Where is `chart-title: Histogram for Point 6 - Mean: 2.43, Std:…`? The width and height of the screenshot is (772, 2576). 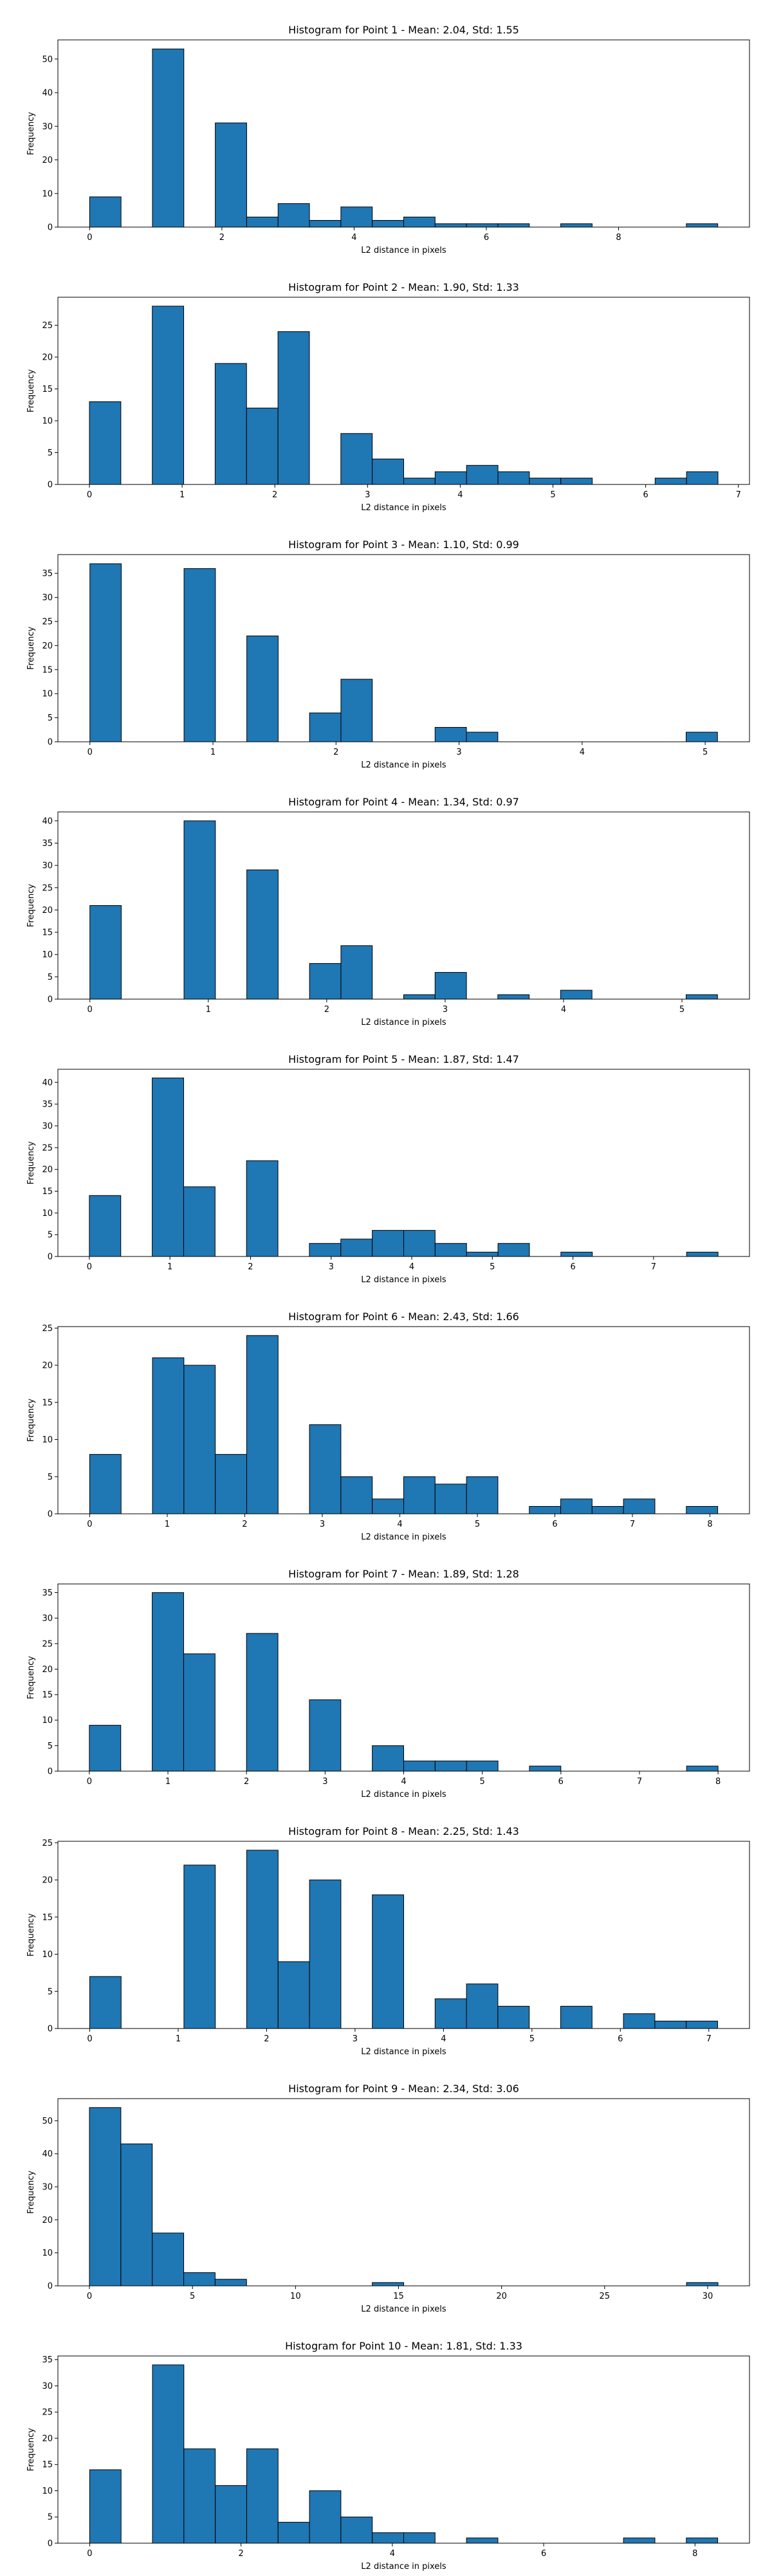 chart-title: Histogram for Point 6 - Mean: 2.43, Std:… is located at coordinates (403, 1317).